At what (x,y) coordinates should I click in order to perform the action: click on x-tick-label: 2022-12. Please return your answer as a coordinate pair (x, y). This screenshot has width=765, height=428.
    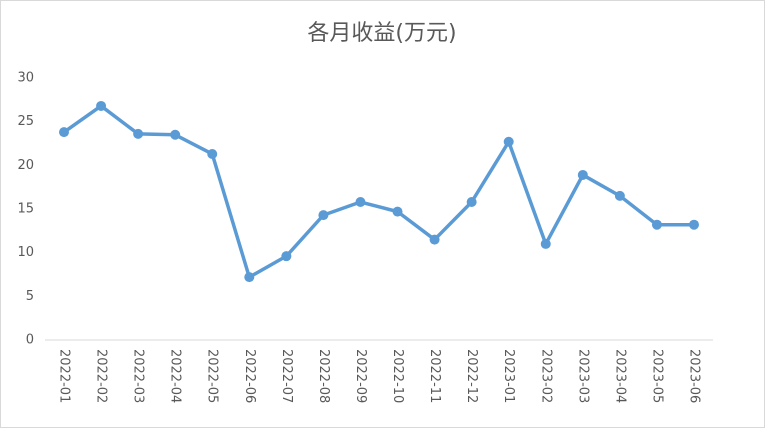
    Looking at the image, I should click on (471, 376).